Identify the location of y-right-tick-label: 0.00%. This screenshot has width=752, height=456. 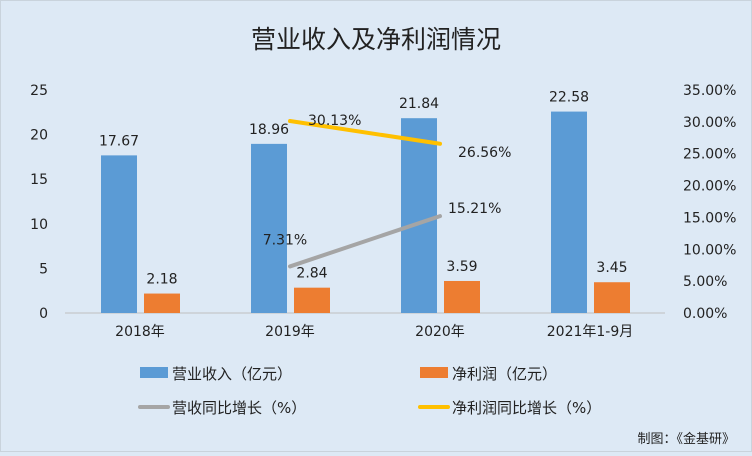
(705, 314).